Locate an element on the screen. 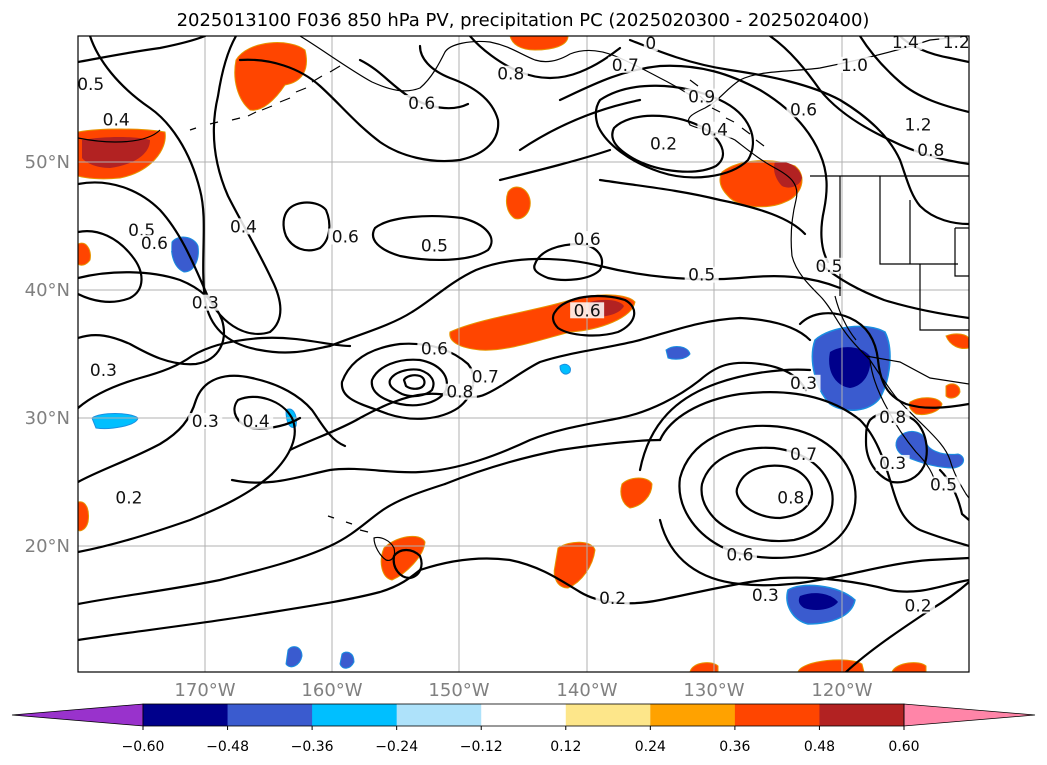 This screenshot has width=1047, height=765. latitude-labels: 50°N 40°N 30°N 20°N is located at coordinates (47, 354).